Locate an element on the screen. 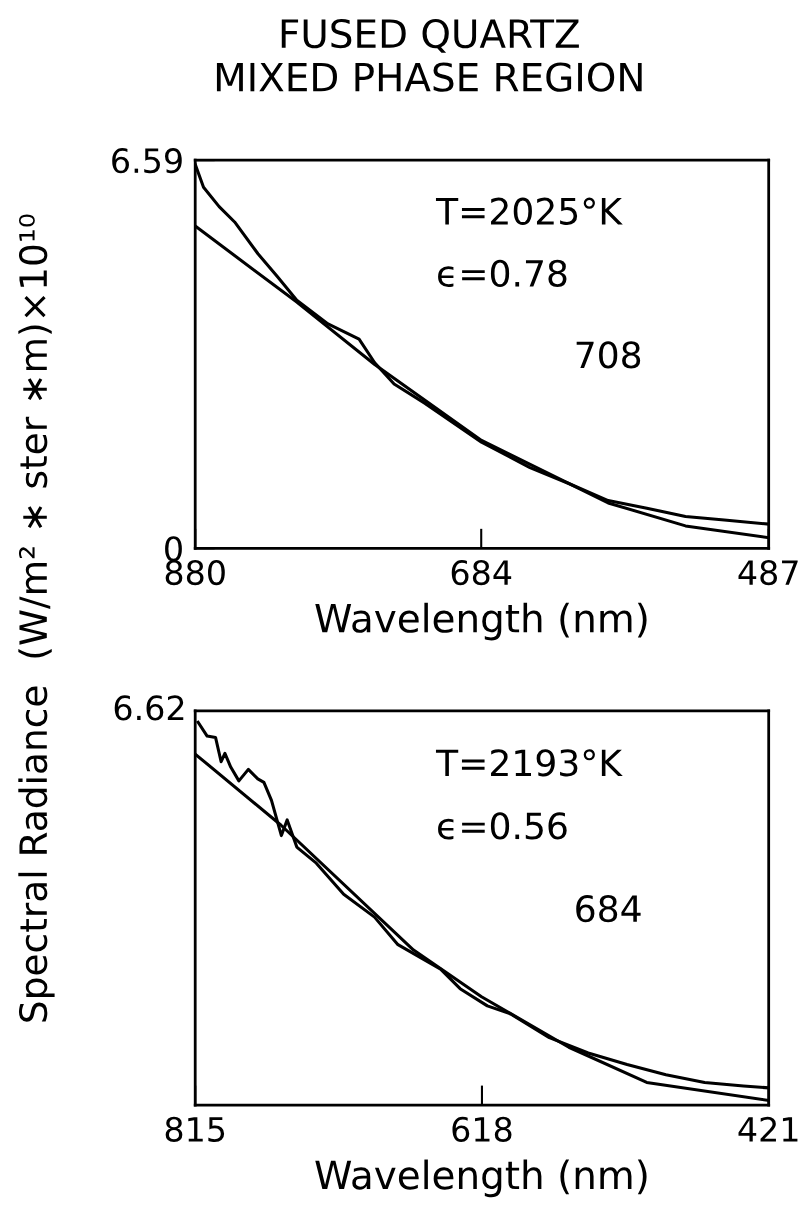 This screenshot has height=1213, width=810. y-axis-title: Spectral Radiance (W/m² ∗ ster ∗m)×10¹⁰ is located at coordinates (36, 618).